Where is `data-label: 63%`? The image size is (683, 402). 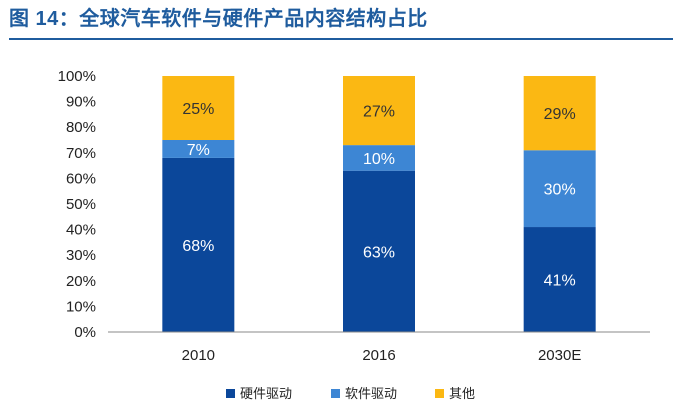 data-label: 63% is located at coordinates (379, 252).